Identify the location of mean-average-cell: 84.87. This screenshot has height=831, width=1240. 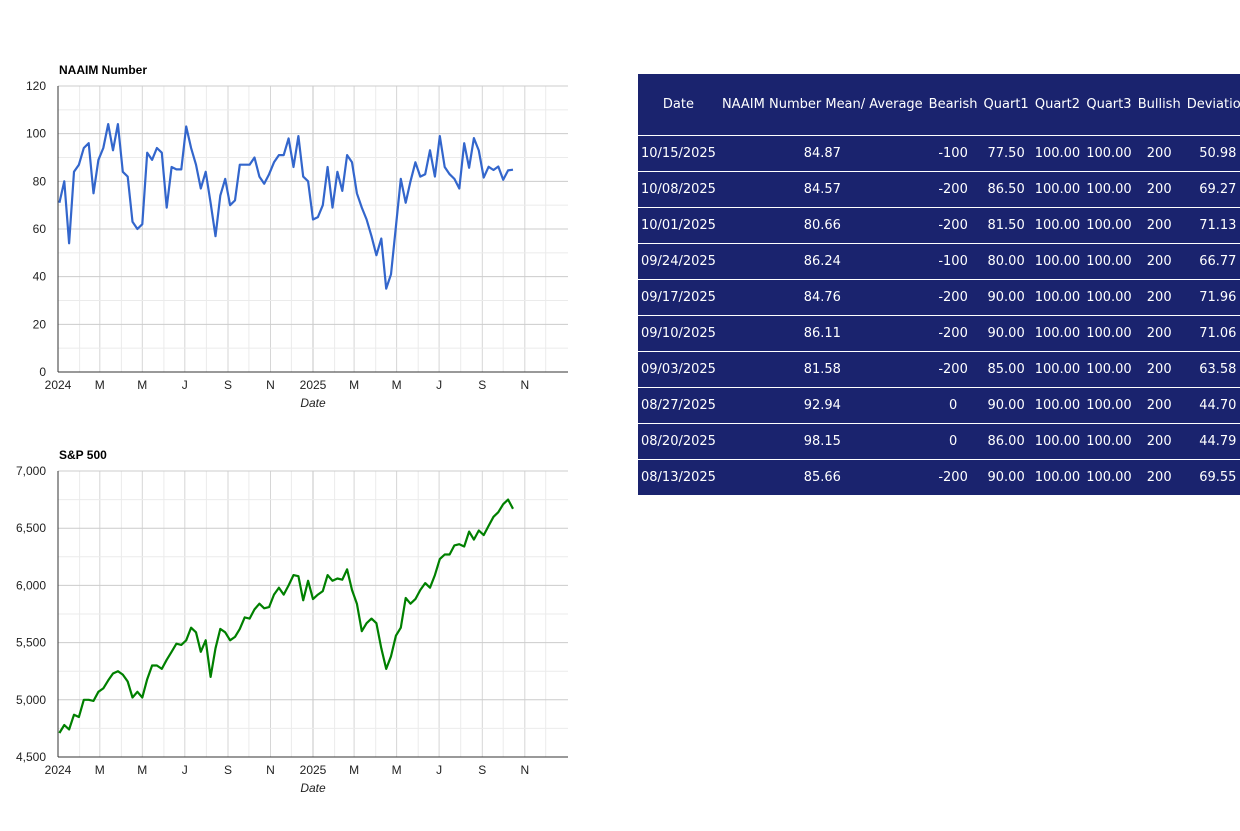
(822, 153).